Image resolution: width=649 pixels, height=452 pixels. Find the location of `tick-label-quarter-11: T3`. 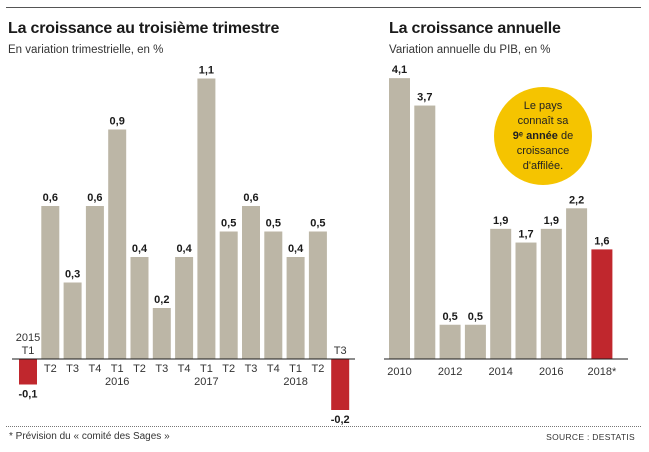

tick-label-quarter-11: T3 is located at coordinates (251, 369).